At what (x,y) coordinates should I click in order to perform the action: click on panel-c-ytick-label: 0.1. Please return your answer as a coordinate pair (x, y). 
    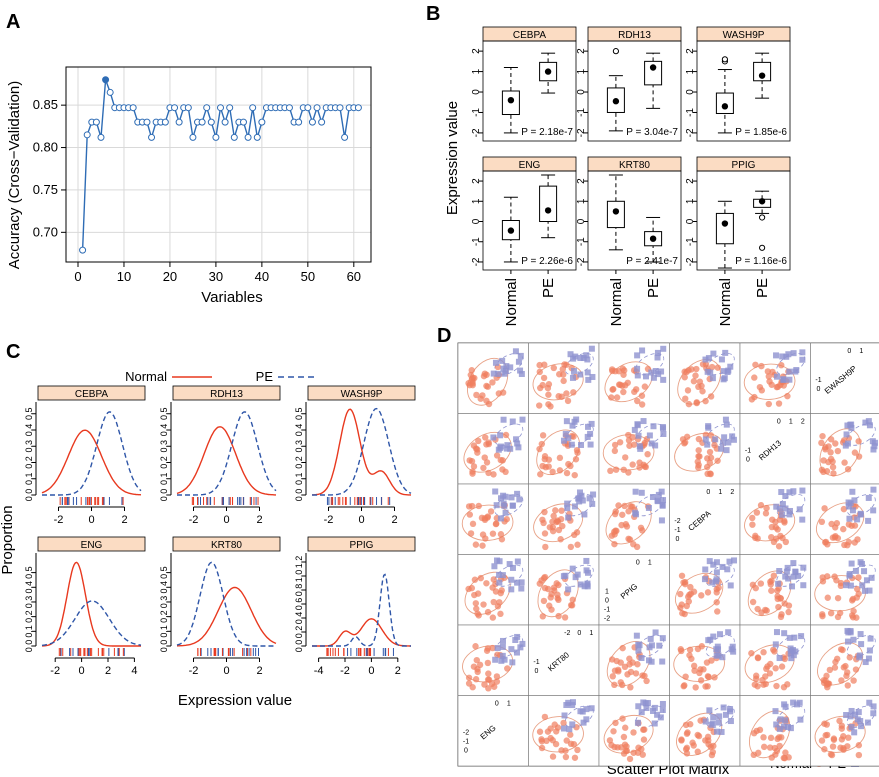
    Looking at the image, I should click on (164, 478).